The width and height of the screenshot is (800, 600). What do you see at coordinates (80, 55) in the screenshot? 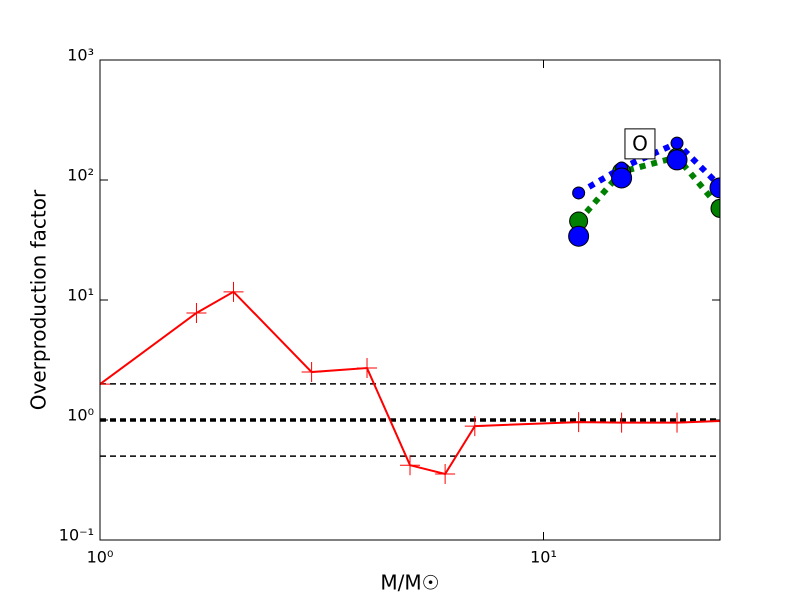
I see `y-tick-label: 10³` at bounding box center [80, 55].